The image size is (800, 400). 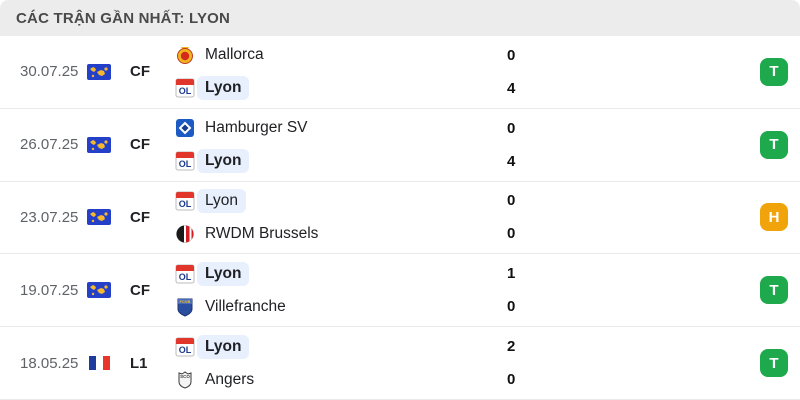 I want to click on svg-text: SCO, so click(x=185, y=376).